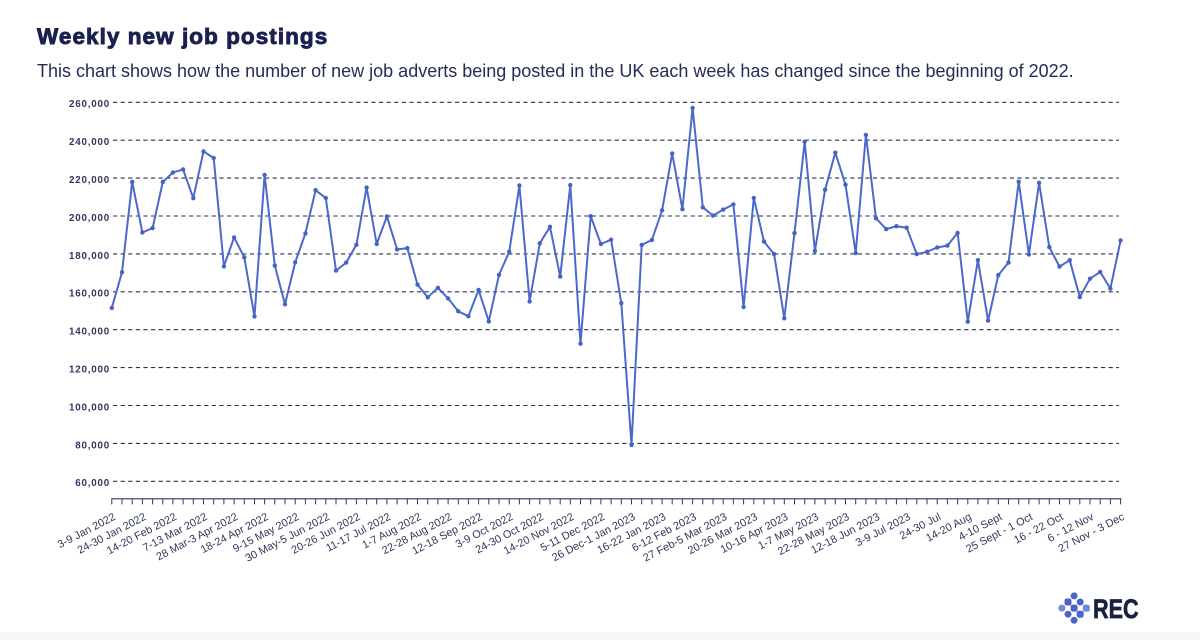 The image size is (1200, 640). Describe the element at coordinates (89, 407) in the screenshot. I see `svg-text: 100,000` at that location.